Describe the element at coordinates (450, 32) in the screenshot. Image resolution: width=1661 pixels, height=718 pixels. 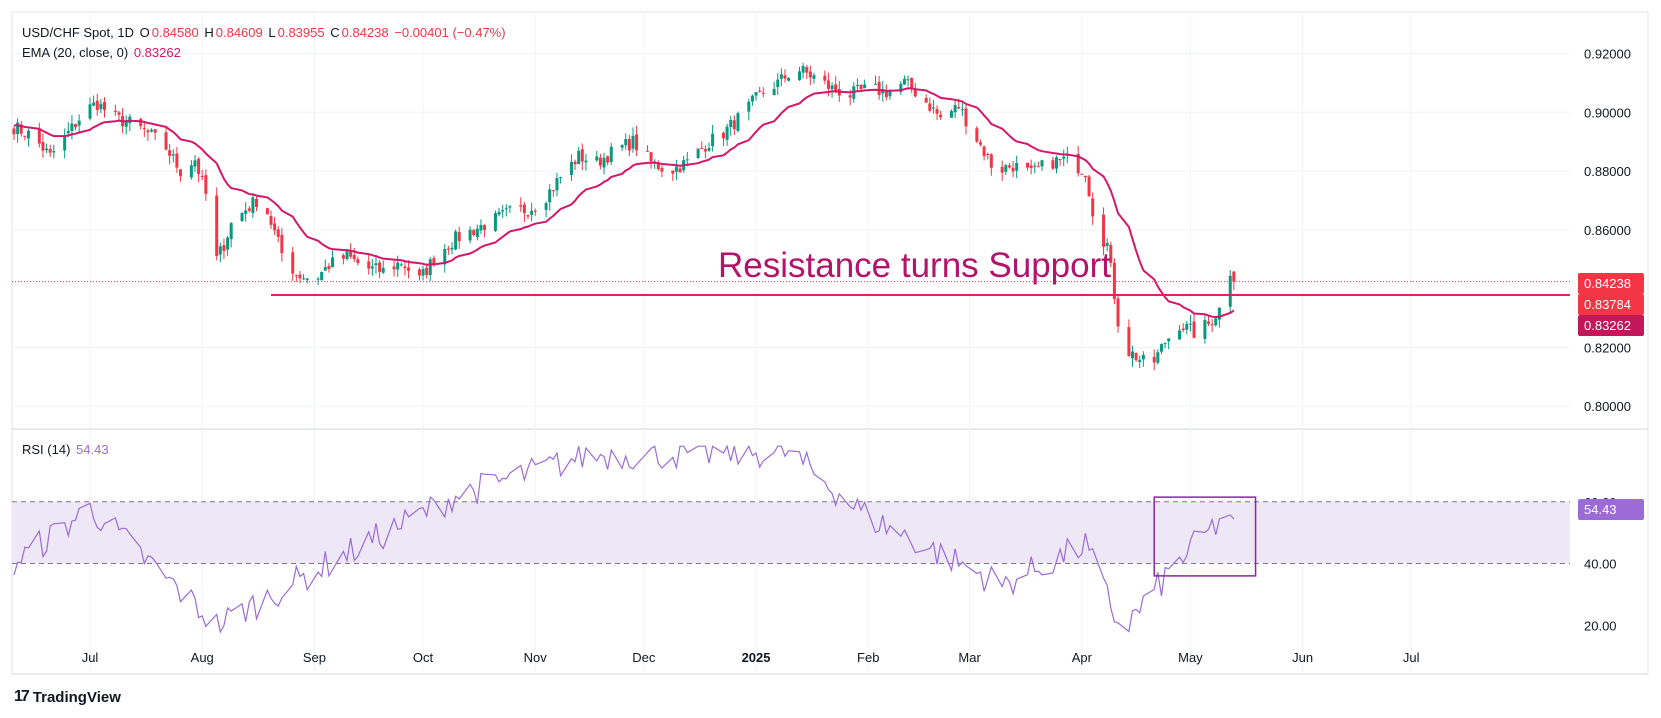
I see `change-value: −0.00401 (−0.47%)` at that location.